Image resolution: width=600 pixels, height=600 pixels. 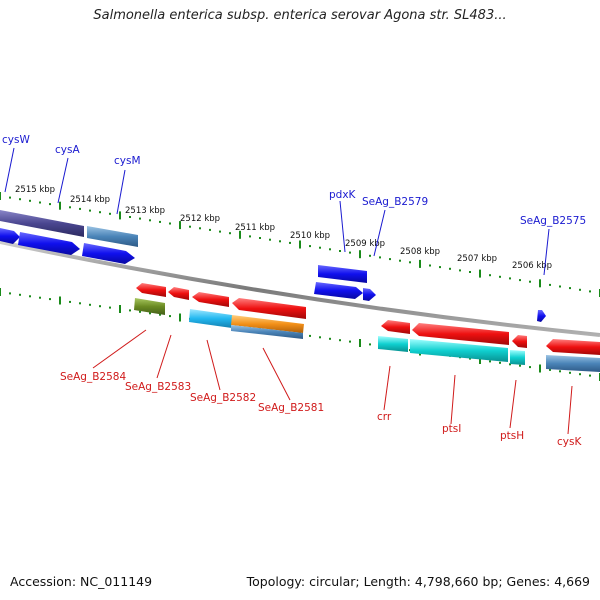 I want to click on gene-pdxK, so click(x=342, y=274).